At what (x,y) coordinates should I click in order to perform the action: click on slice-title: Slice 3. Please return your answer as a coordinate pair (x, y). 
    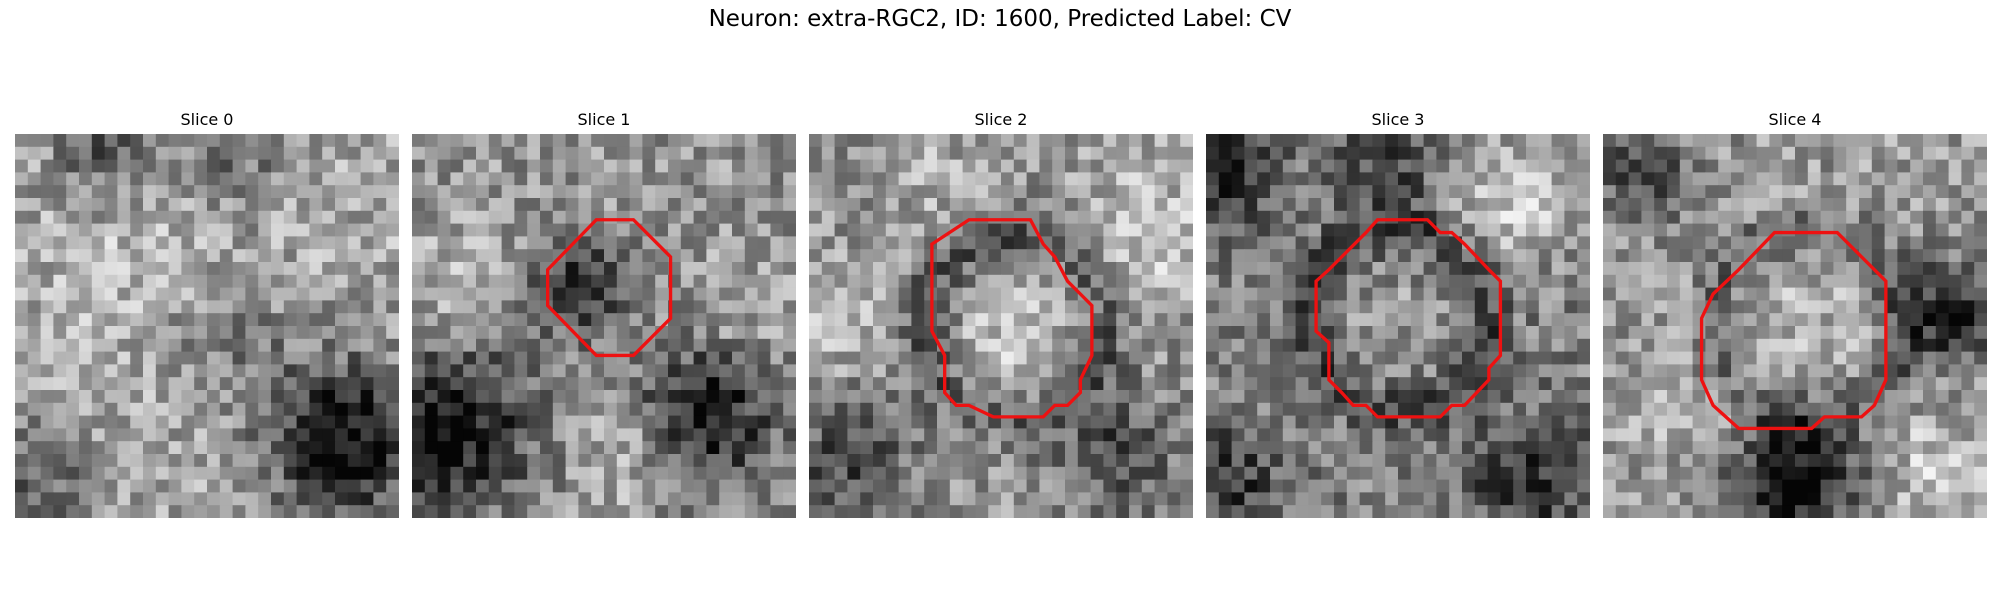
    Looking at the image, I should click on (1398, 119).